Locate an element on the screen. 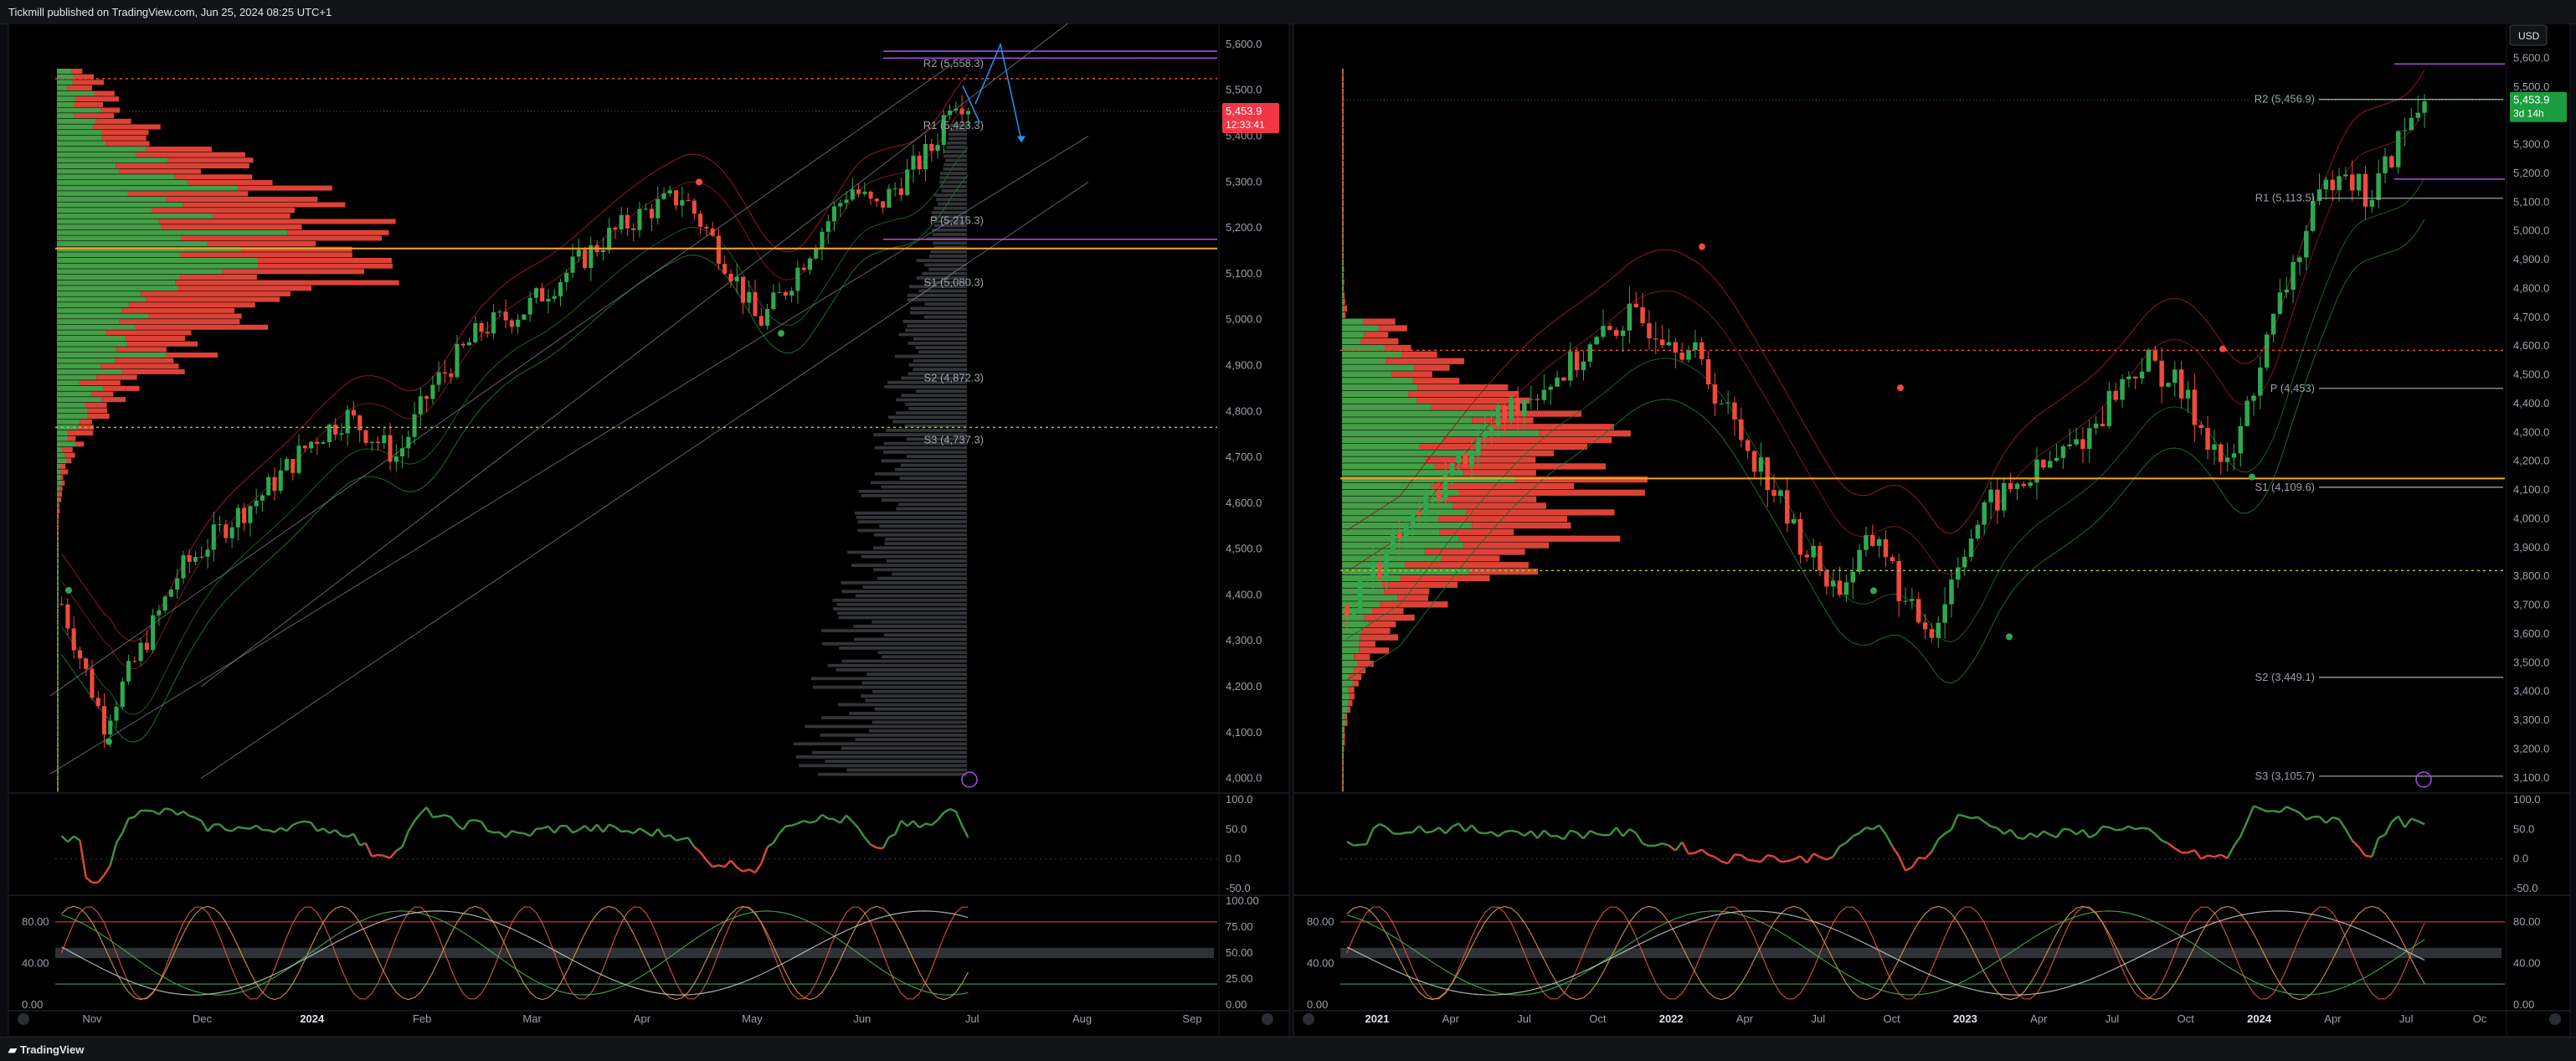 This screenshot has width=2576, height=1061. y-tick-label: 5,600.0 is located at coordinates (1244, 44).